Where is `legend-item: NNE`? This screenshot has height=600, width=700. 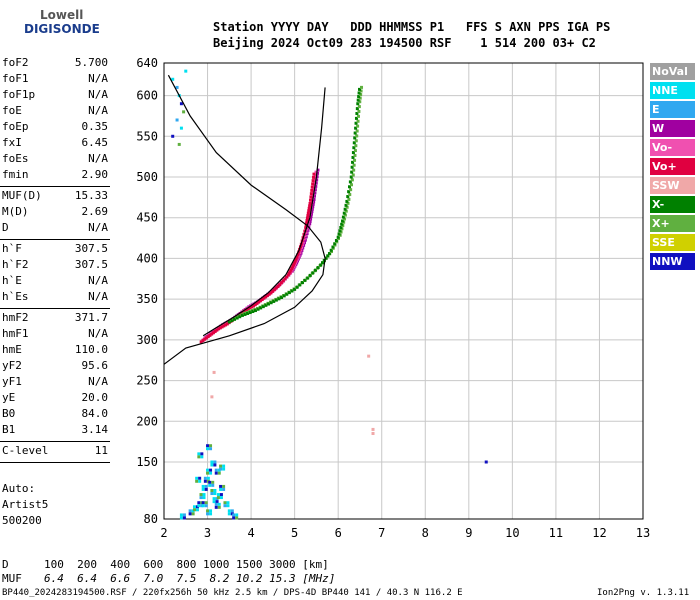
legend-item: NNE is located at coordinates (672, 90).